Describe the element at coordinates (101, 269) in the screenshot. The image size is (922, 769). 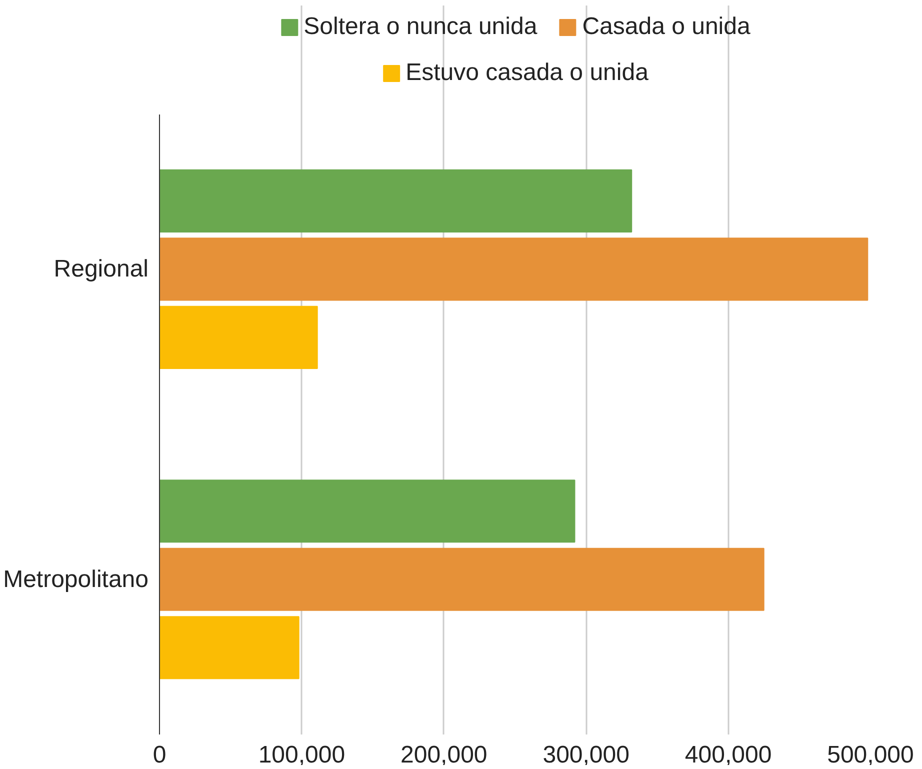
I see `y-tick-label: Regional` at that location.